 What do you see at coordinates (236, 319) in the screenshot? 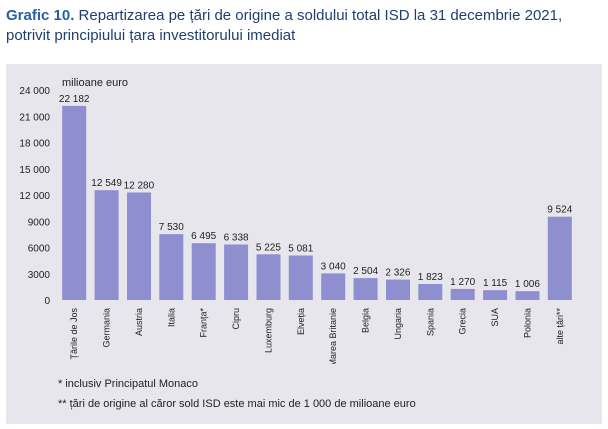
I see `x-tick-label: Cipru` at bounding box center [236, 319].